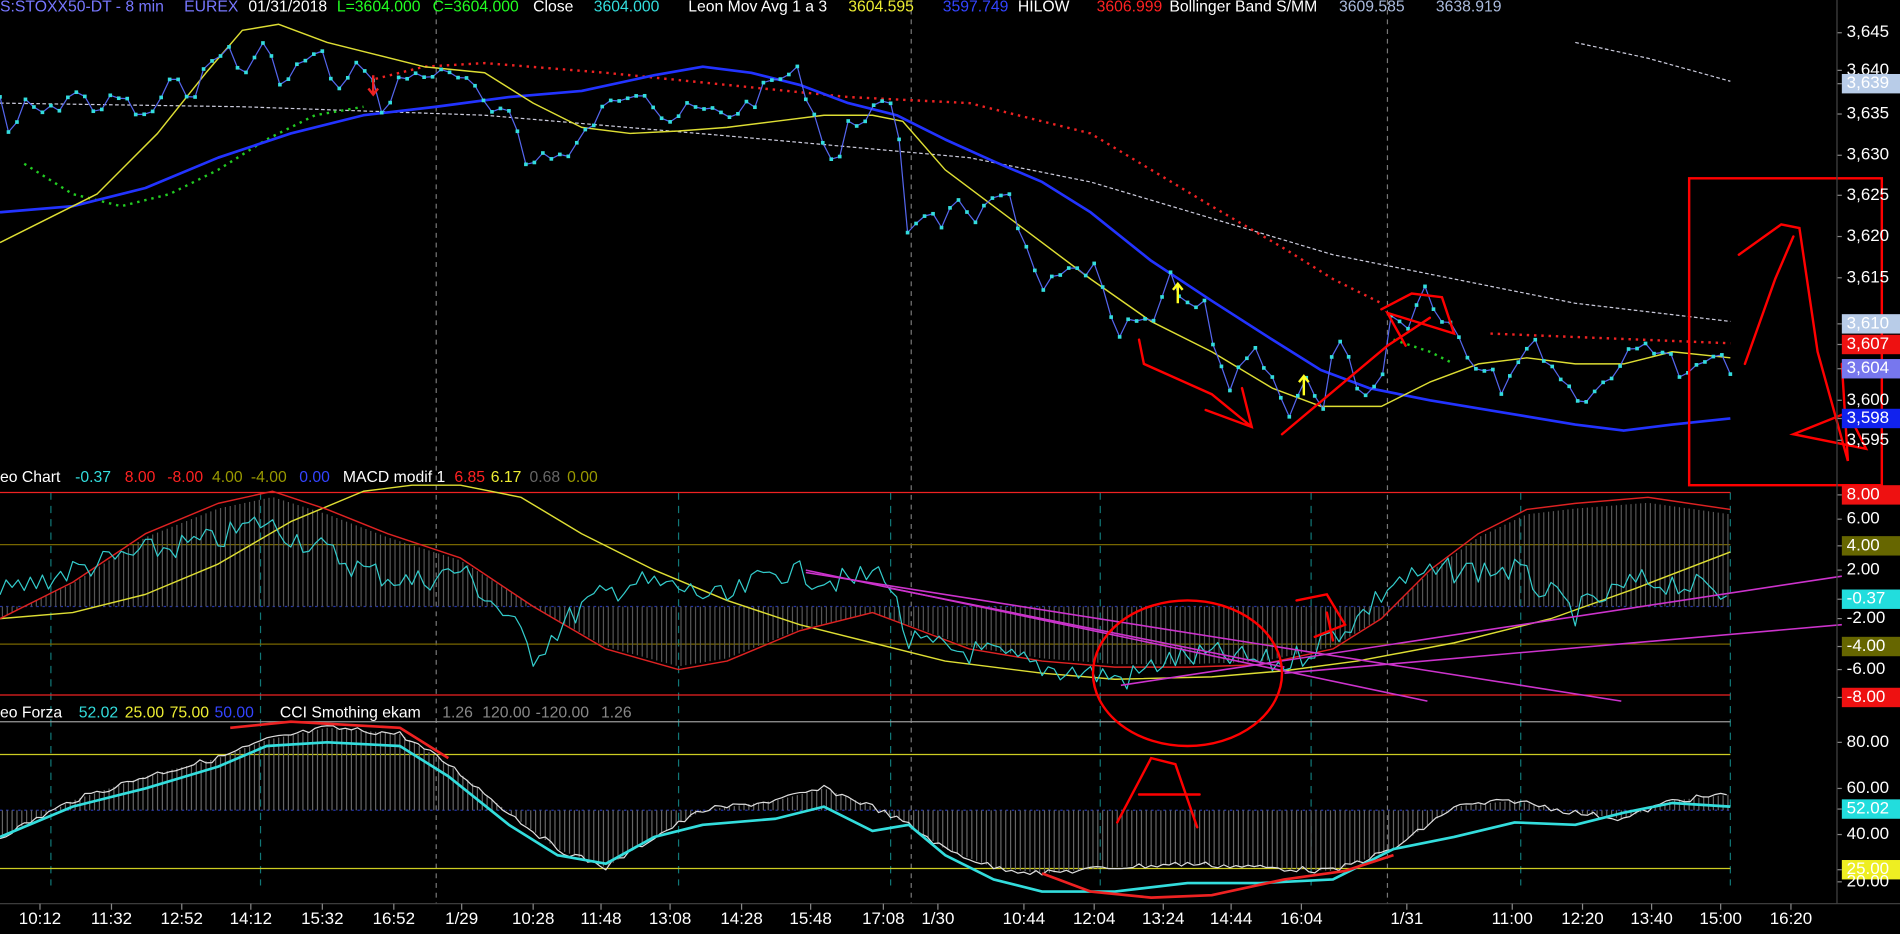  What do you see at coordinates (1863, 544) in the screenshot?
I see `badge-label: 4.00` at bounding box center [1863, 544].